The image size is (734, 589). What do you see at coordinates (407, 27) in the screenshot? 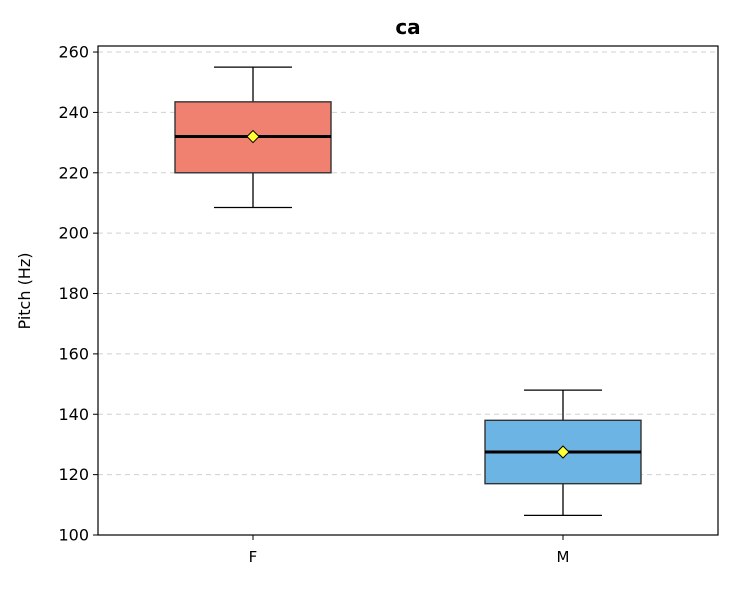
I see `chart-title: ca` at bounding box center [407, 27].